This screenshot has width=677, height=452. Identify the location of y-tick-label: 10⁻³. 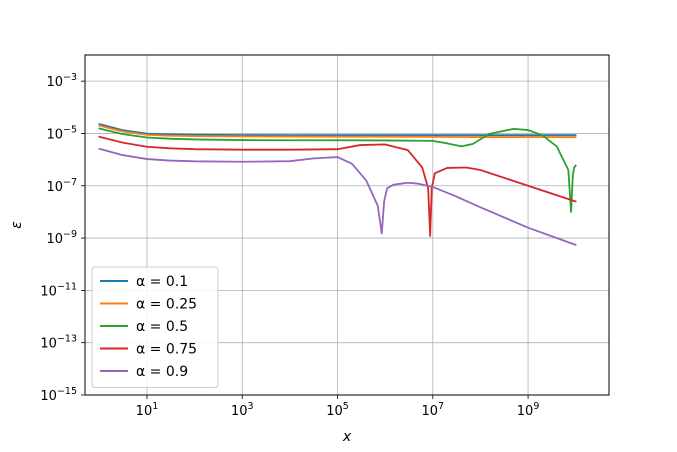
(61, 81).